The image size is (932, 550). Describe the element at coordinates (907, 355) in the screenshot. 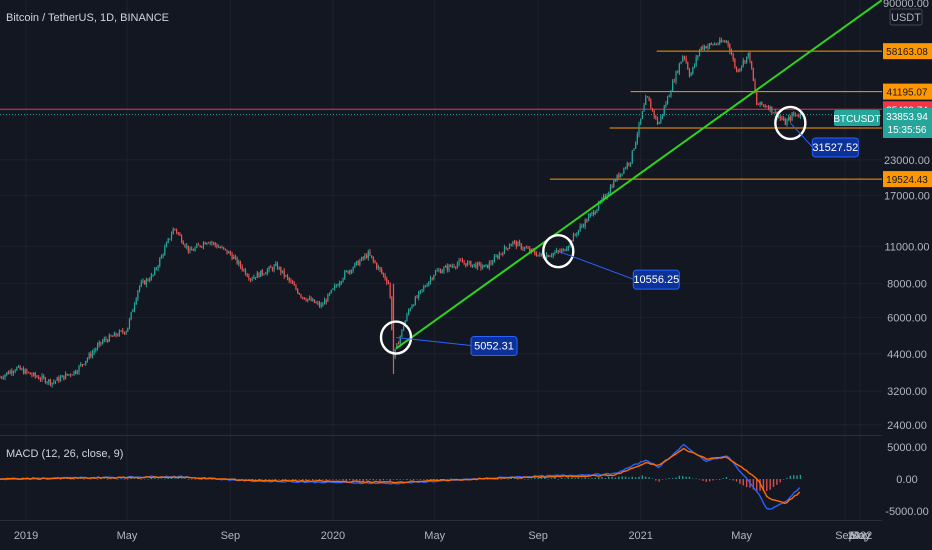

I see `price-tick-label: 4400.00` at that location.